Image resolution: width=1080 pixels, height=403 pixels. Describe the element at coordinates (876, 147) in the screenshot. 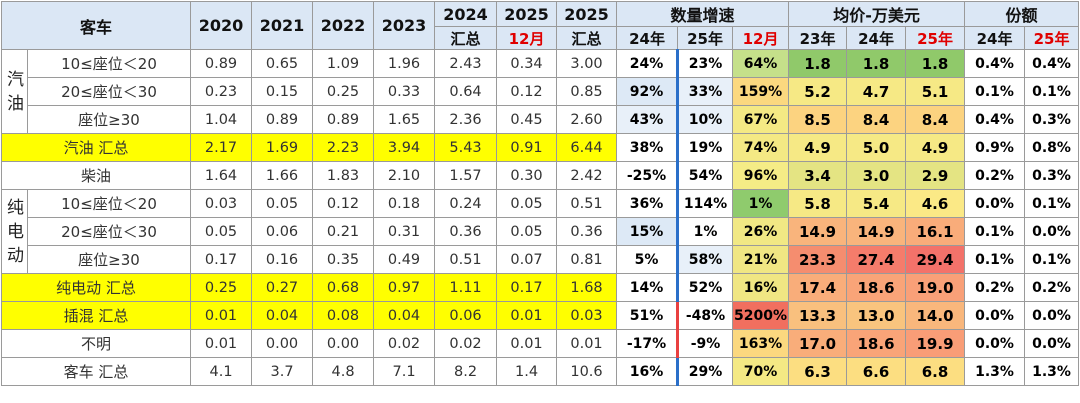

I see `price-cell: 5.0` at that location.